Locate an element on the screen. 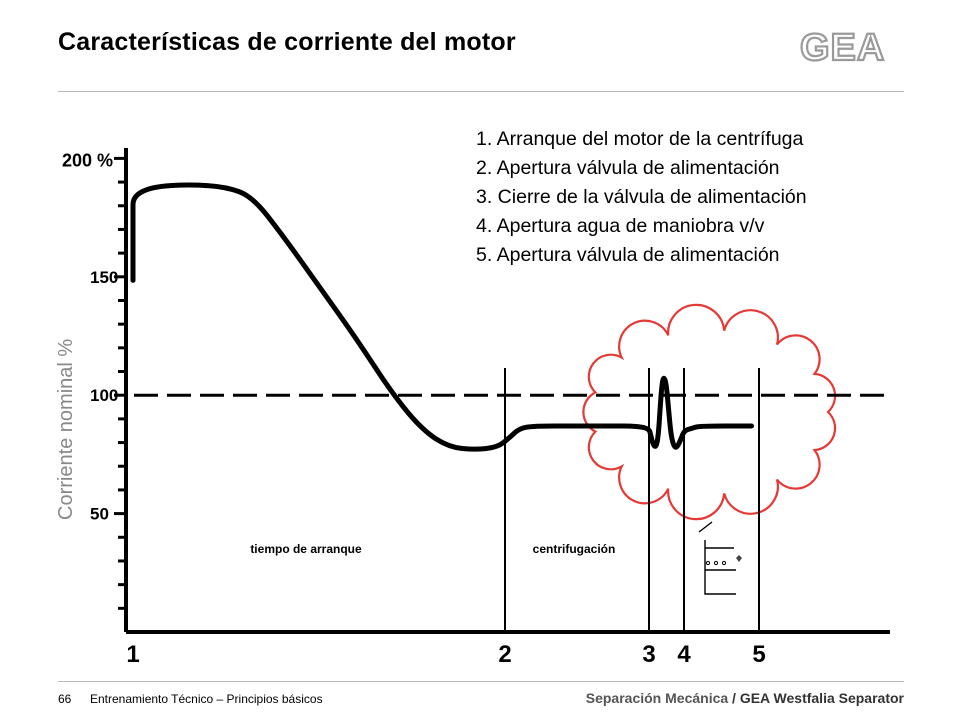 This screenshot has height=720, width=960. legend-item: 4. Apertura agua de maniobra v/v is located at coordinates (620, 226).